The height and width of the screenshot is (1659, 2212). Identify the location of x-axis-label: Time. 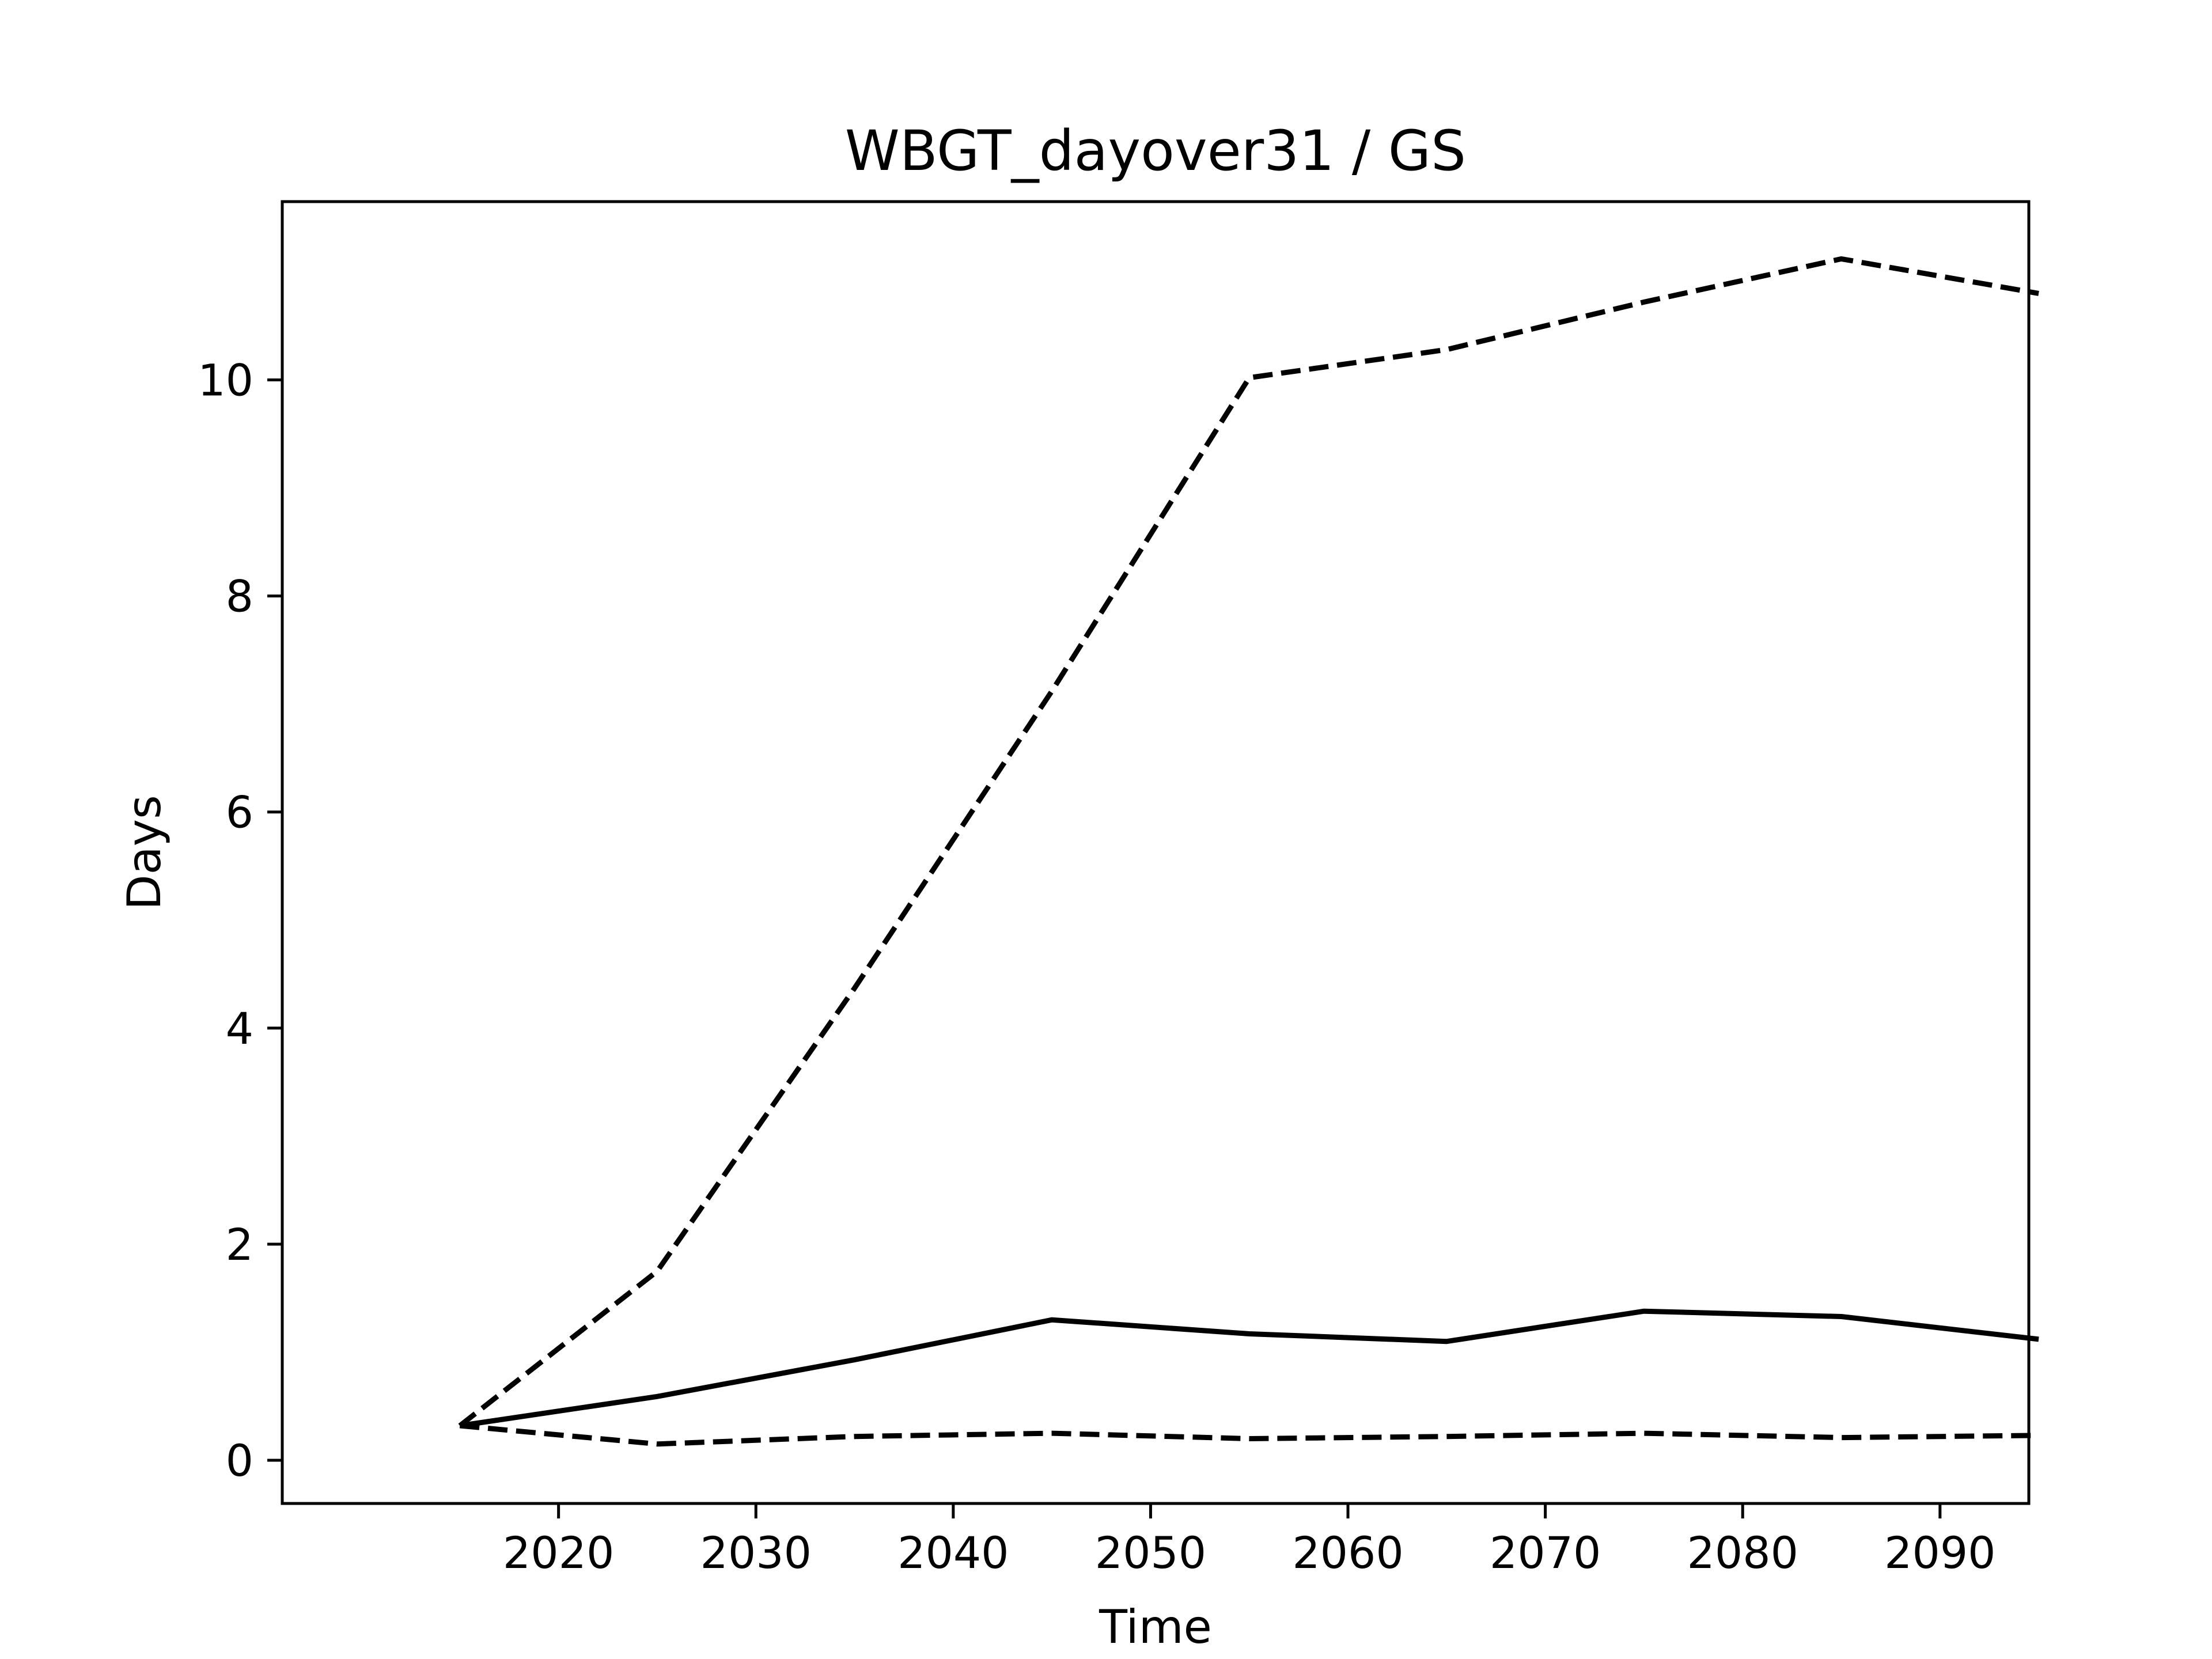
(1155, 1627).